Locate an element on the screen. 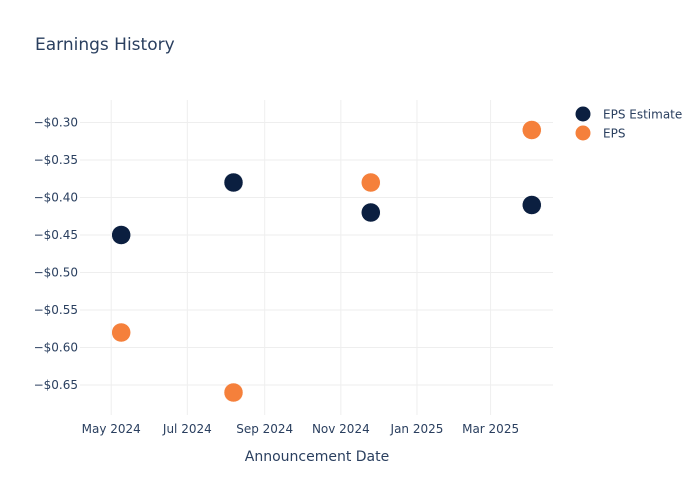 The width and height of the screenshot is (700, 504). x-axis-title: Announcement Date is located at coordinates (317, 457).